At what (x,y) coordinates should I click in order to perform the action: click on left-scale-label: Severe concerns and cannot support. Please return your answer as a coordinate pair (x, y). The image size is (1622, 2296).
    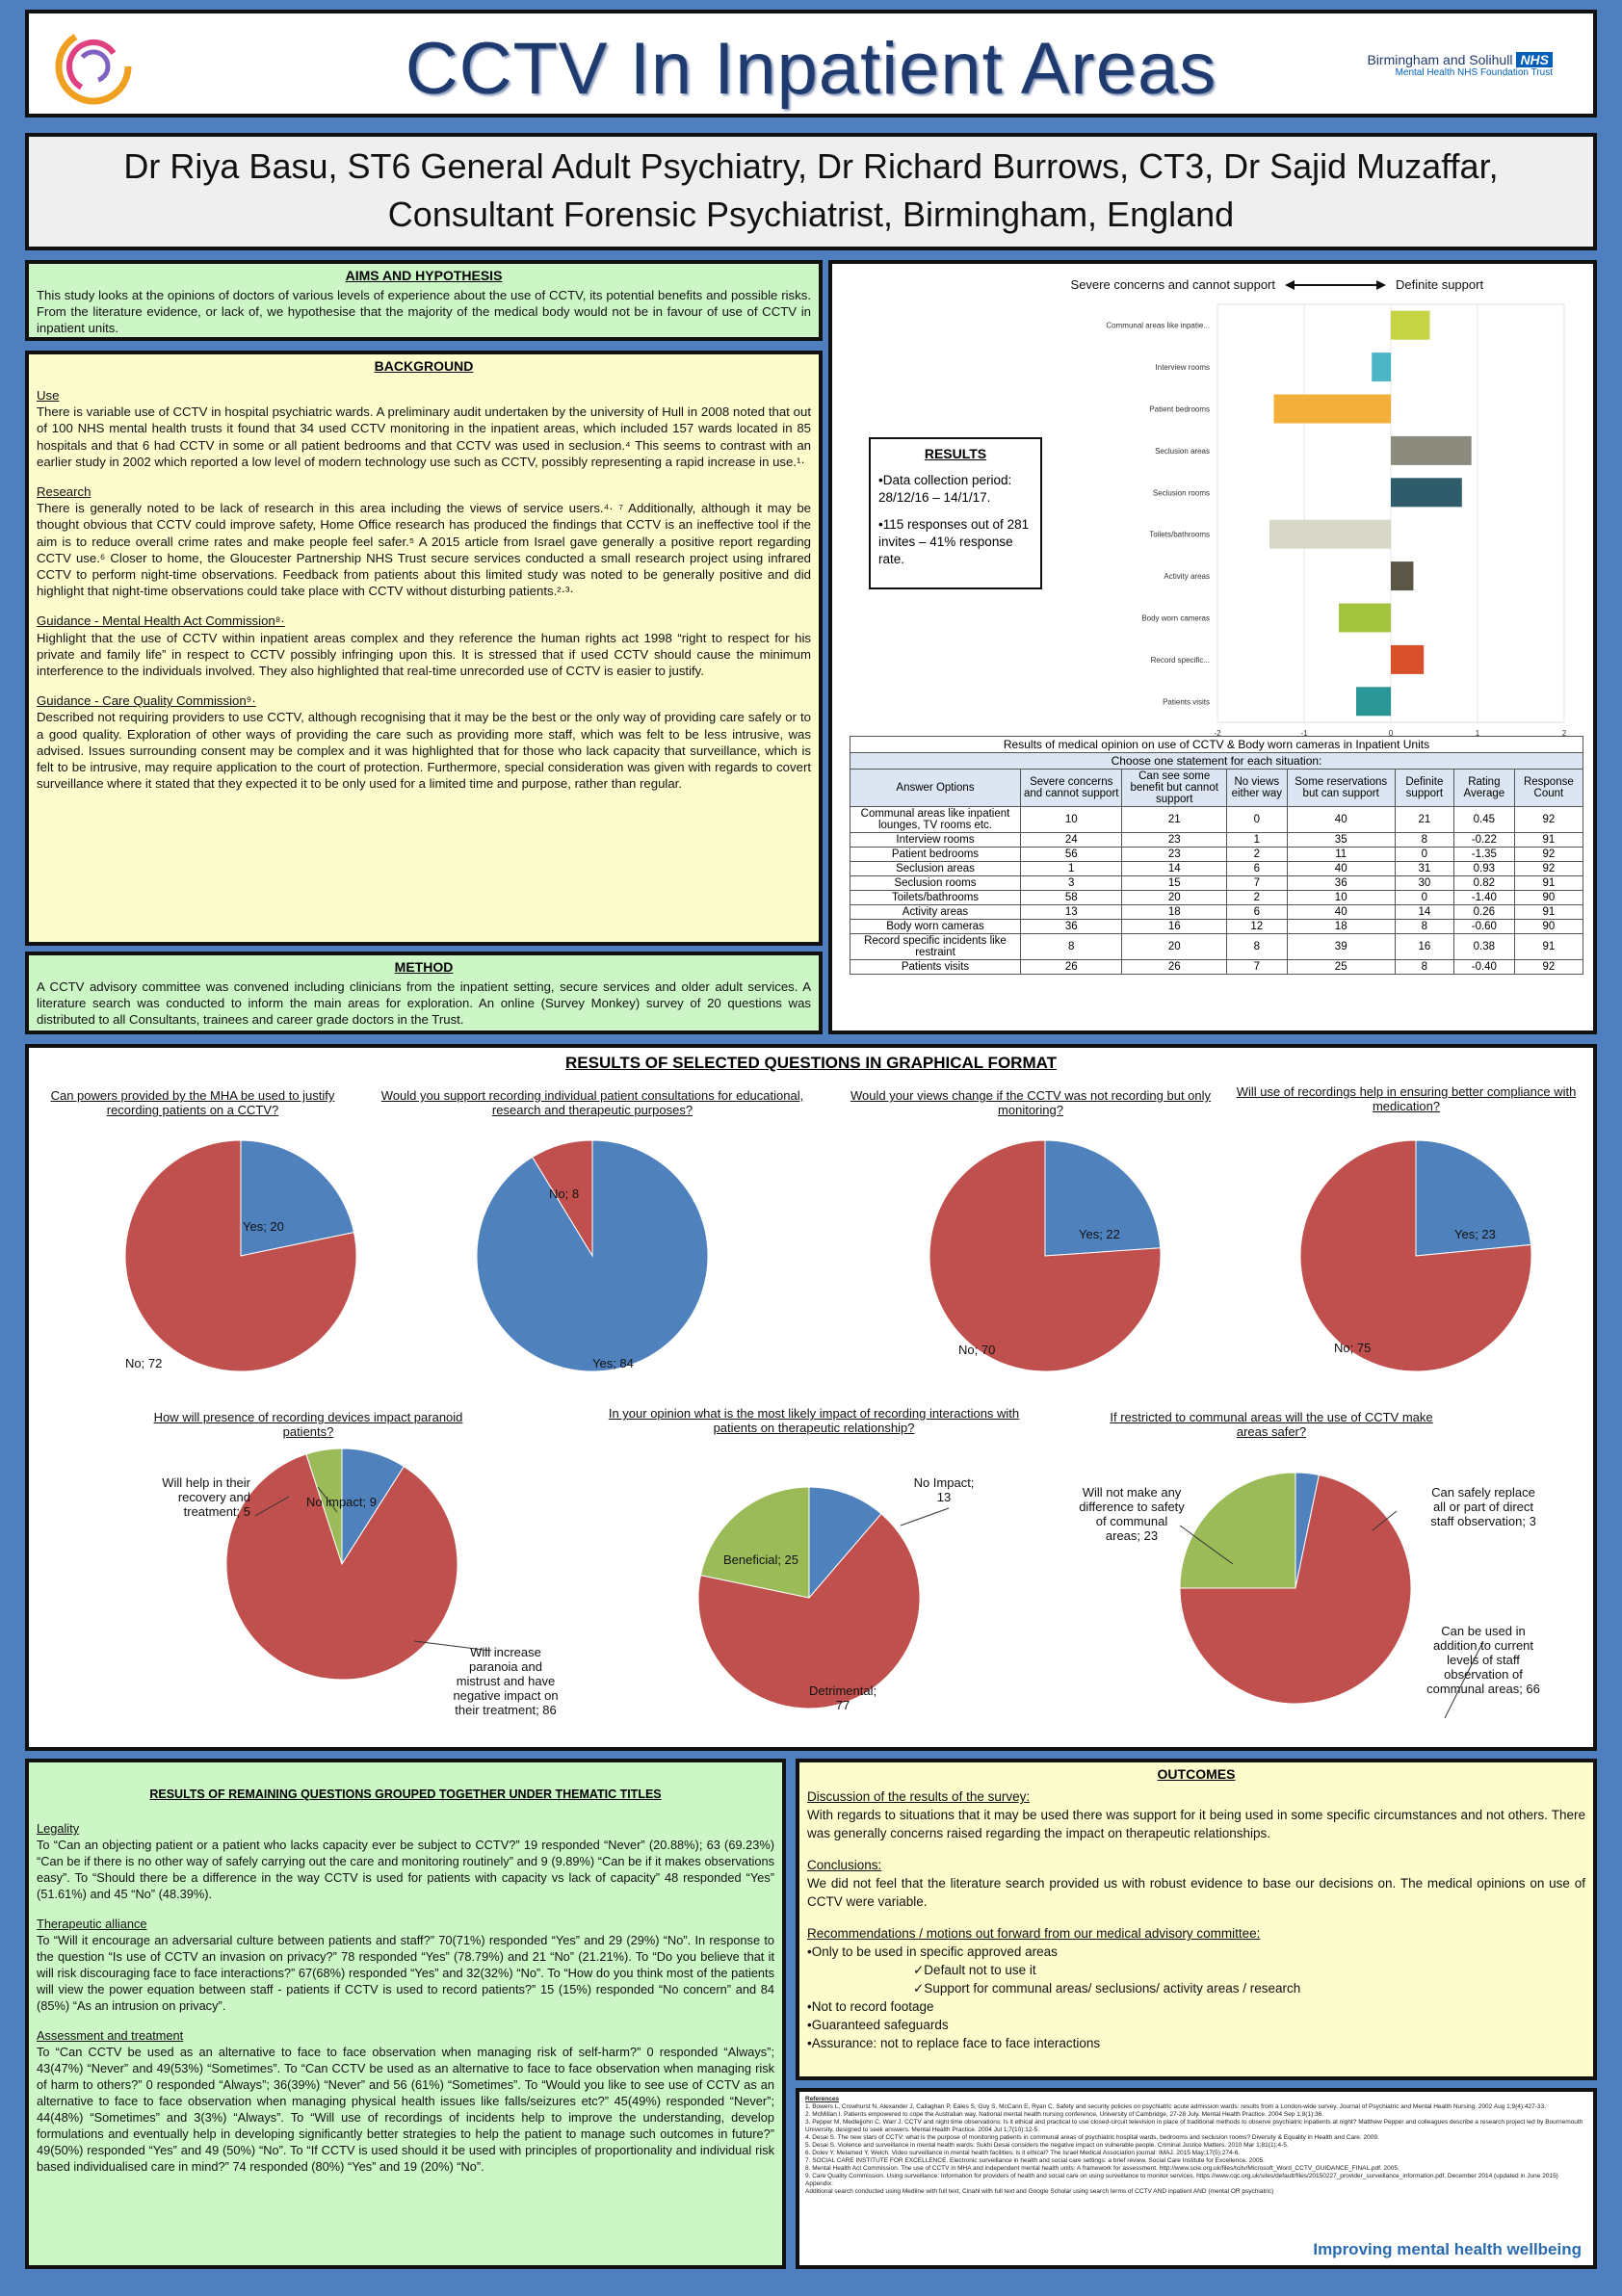
    Looking at the image, I should click on (1173, 284).